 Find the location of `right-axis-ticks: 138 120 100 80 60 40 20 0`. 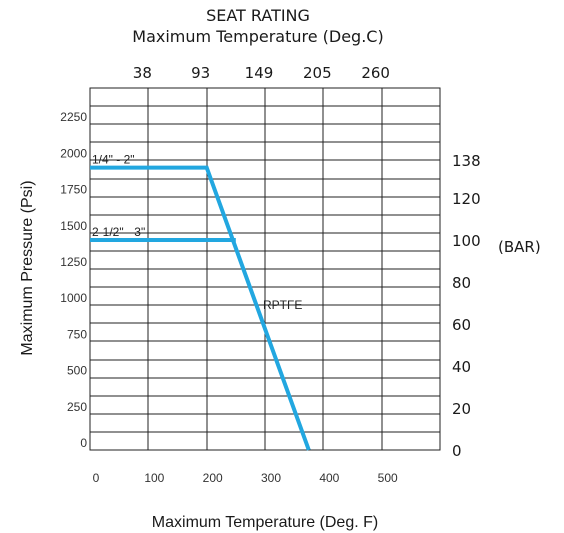

right-axis-ticks: 138 120 100 80 60 40 20 0 is located at coordinates (466, 306).